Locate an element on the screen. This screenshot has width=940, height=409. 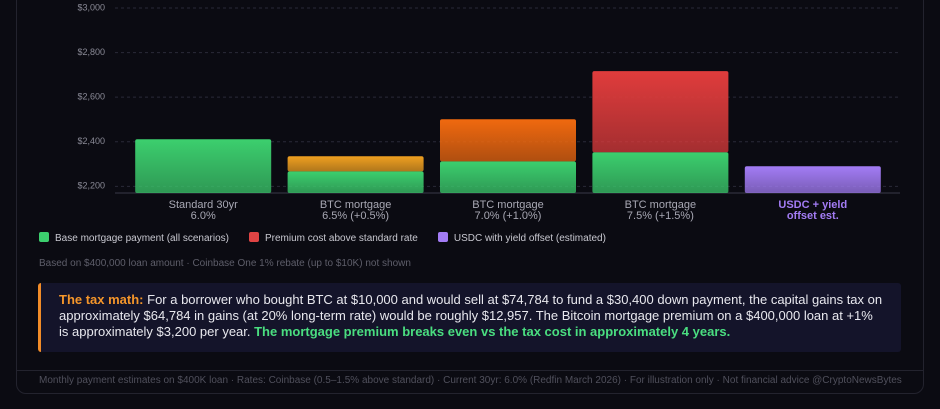
legend-item: Base mortgage payment (all scenarios) is located at coordinates (134, 238).